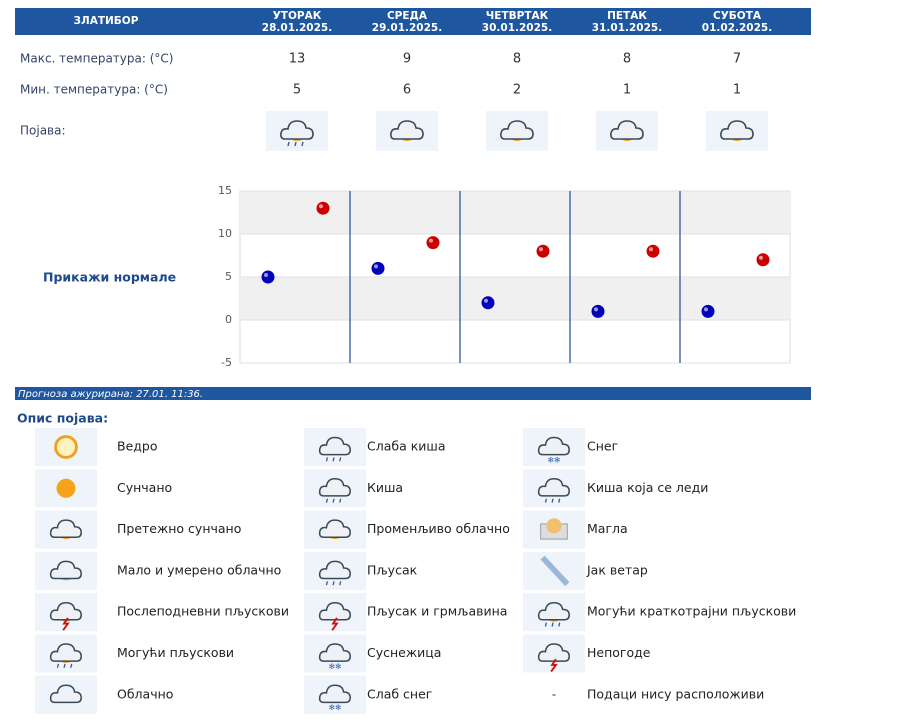 The height and width of the screenshot is (723, 900). I want to click on legend-label: Слаба киша, so click(406, 446).